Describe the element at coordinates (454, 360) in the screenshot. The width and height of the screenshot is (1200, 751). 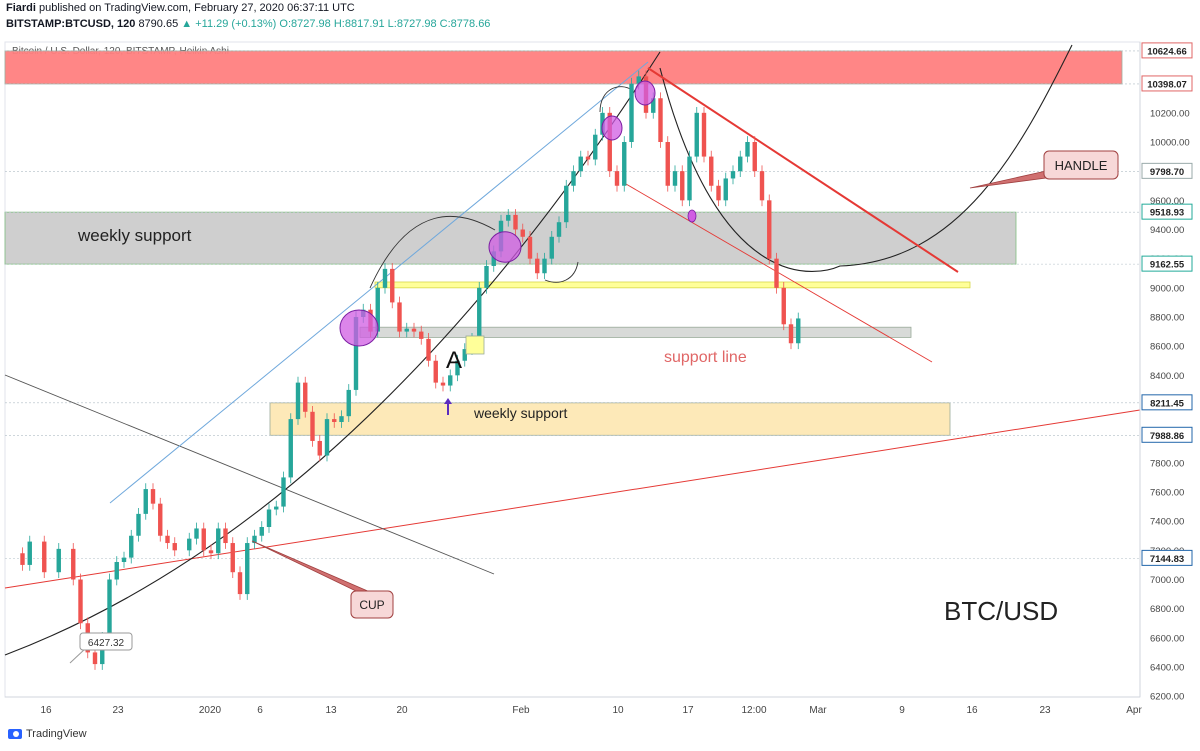
I see `point-a-label: A` at that location.